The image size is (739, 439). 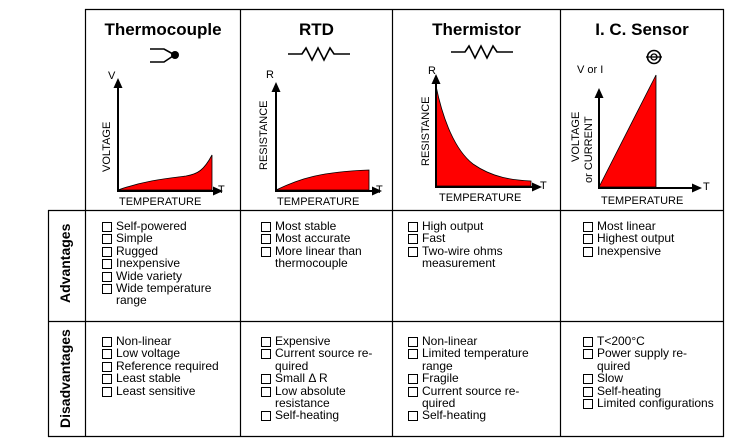 I want to click on list-item: More linear than thermocouple, so click(x=326, y=257).